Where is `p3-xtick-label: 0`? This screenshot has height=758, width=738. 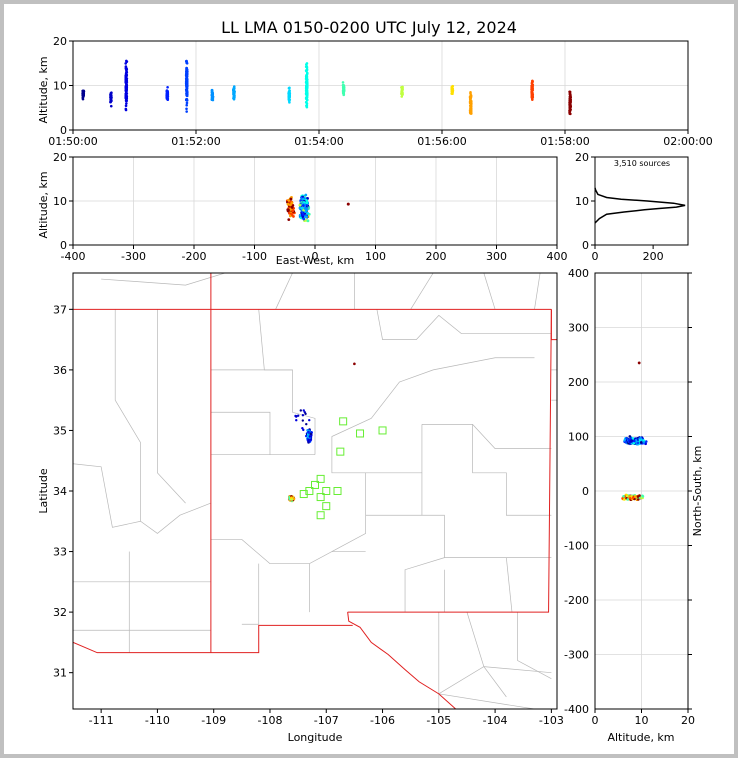 p3-xtick-label: 0 is located at coordinates (595, 256).